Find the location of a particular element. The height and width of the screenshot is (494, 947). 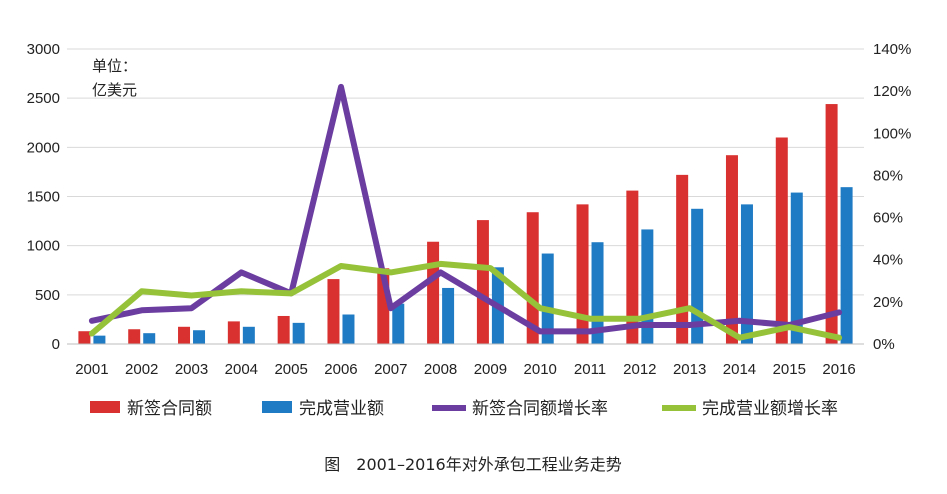

bar-turnover-2004 is located at coordinates (248, 335).